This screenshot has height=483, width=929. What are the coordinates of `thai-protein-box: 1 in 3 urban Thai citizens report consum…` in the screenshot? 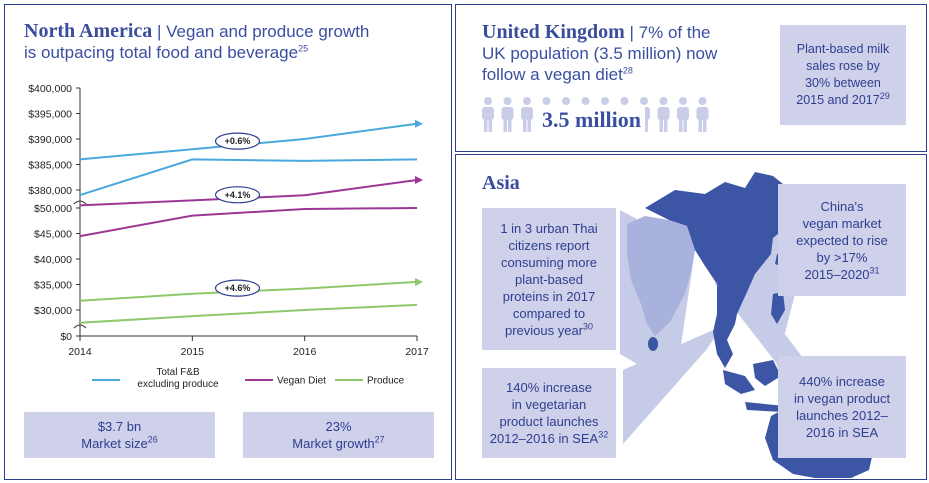 It's located at (549, 279).